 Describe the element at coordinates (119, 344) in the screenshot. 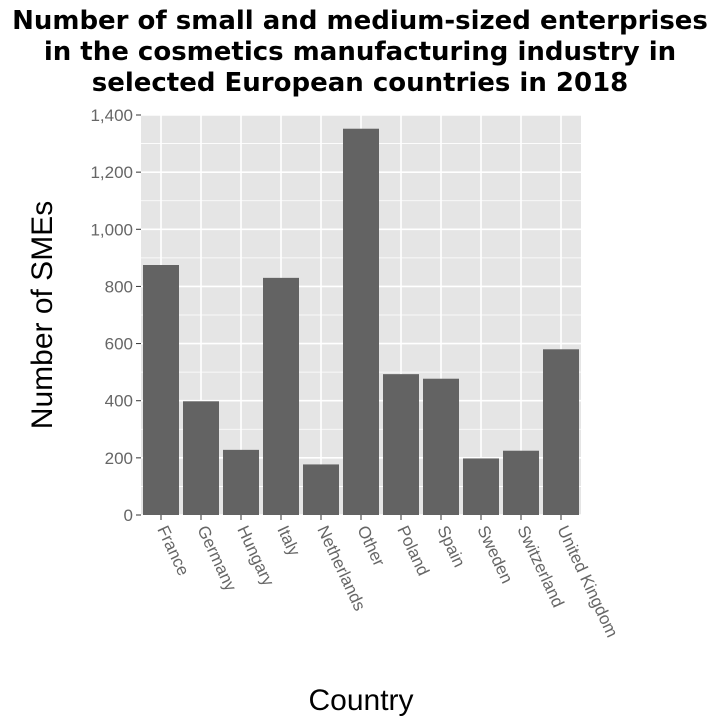

I see `y-tick-label: 600` at that location.